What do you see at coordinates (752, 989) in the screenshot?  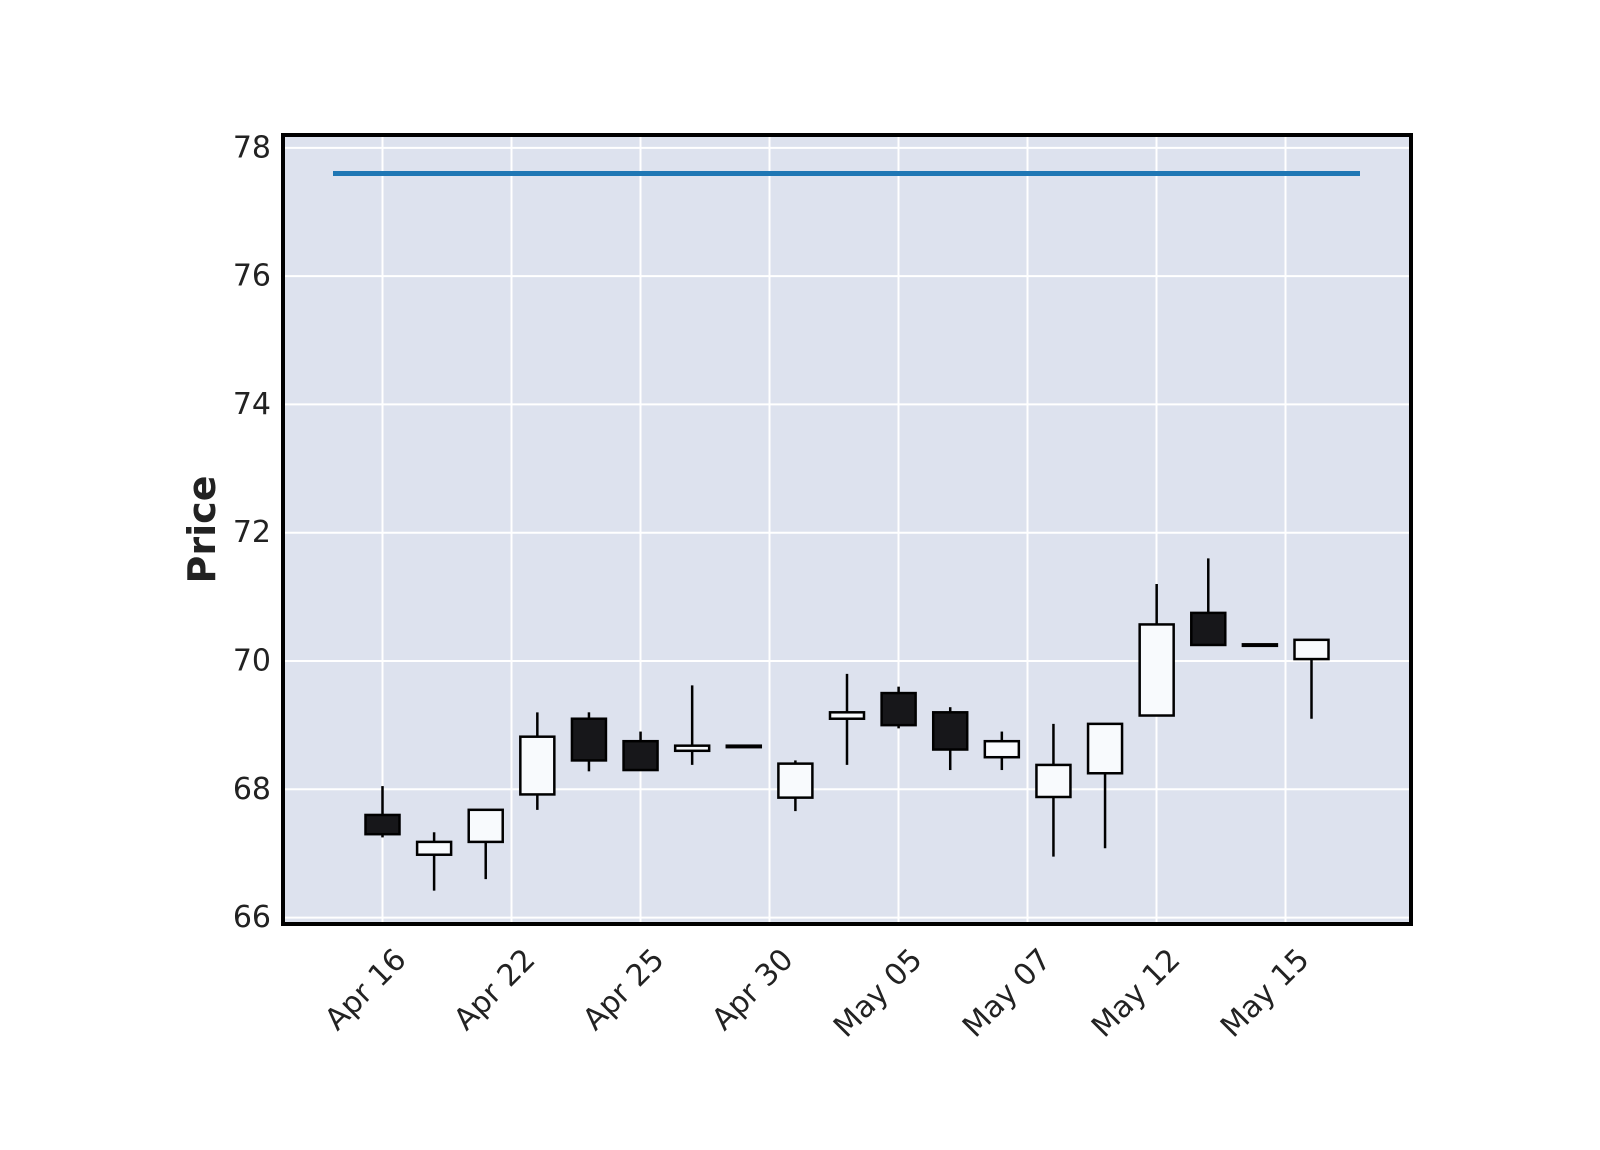 I see `x-tick-label: Apr 30` at bounding box center [752, 989].